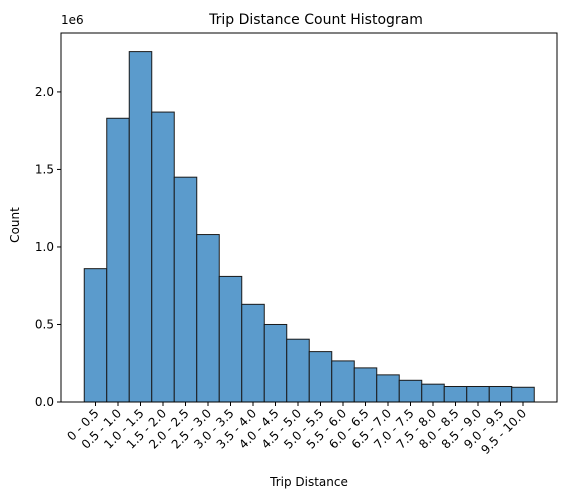  I want to click on y-axis-label: Count, so click(15, 225).